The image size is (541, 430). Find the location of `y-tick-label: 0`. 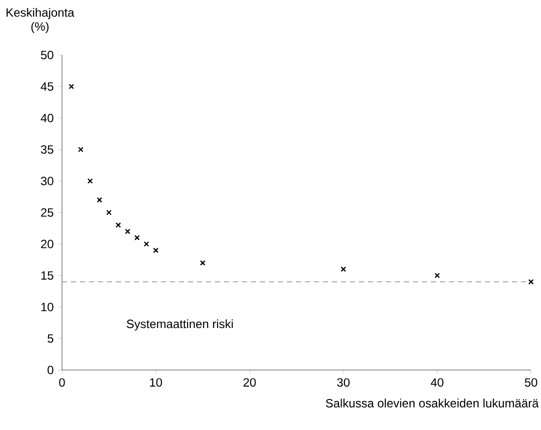

y-tick-label: 0 is located at coordinates (51, 370).